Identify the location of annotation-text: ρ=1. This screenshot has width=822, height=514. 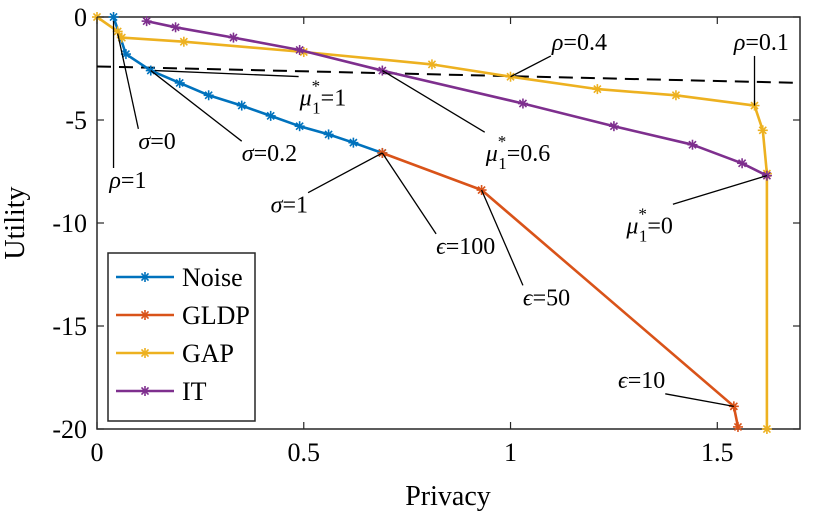
(127, 181).